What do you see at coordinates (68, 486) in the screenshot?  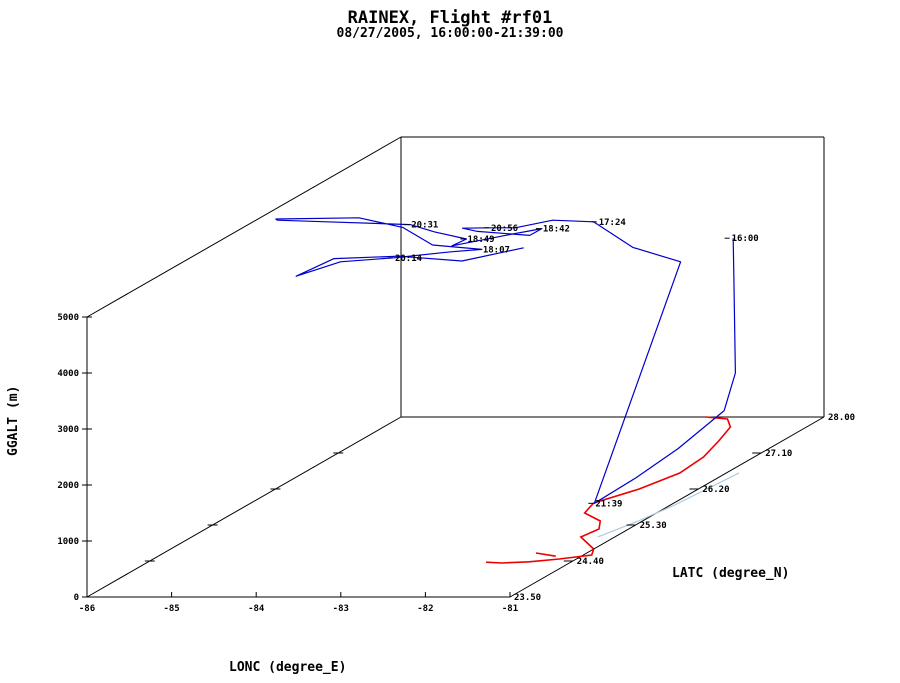 I see `z-tick-label: 2000` at bounding box center [68, 486].